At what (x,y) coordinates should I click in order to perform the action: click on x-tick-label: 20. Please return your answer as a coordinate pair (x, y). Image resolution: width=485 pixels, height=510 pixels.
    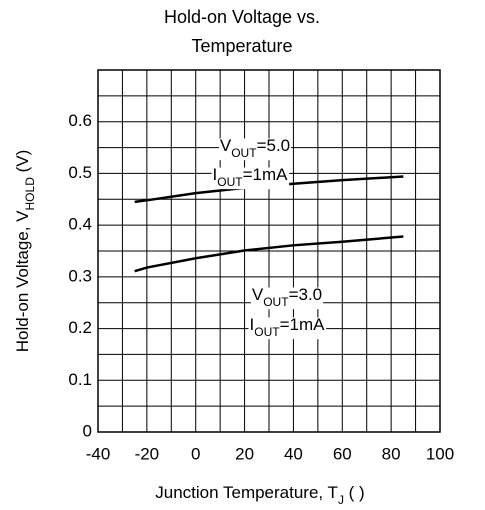
    Looking at the image, I should click on (244, 453).